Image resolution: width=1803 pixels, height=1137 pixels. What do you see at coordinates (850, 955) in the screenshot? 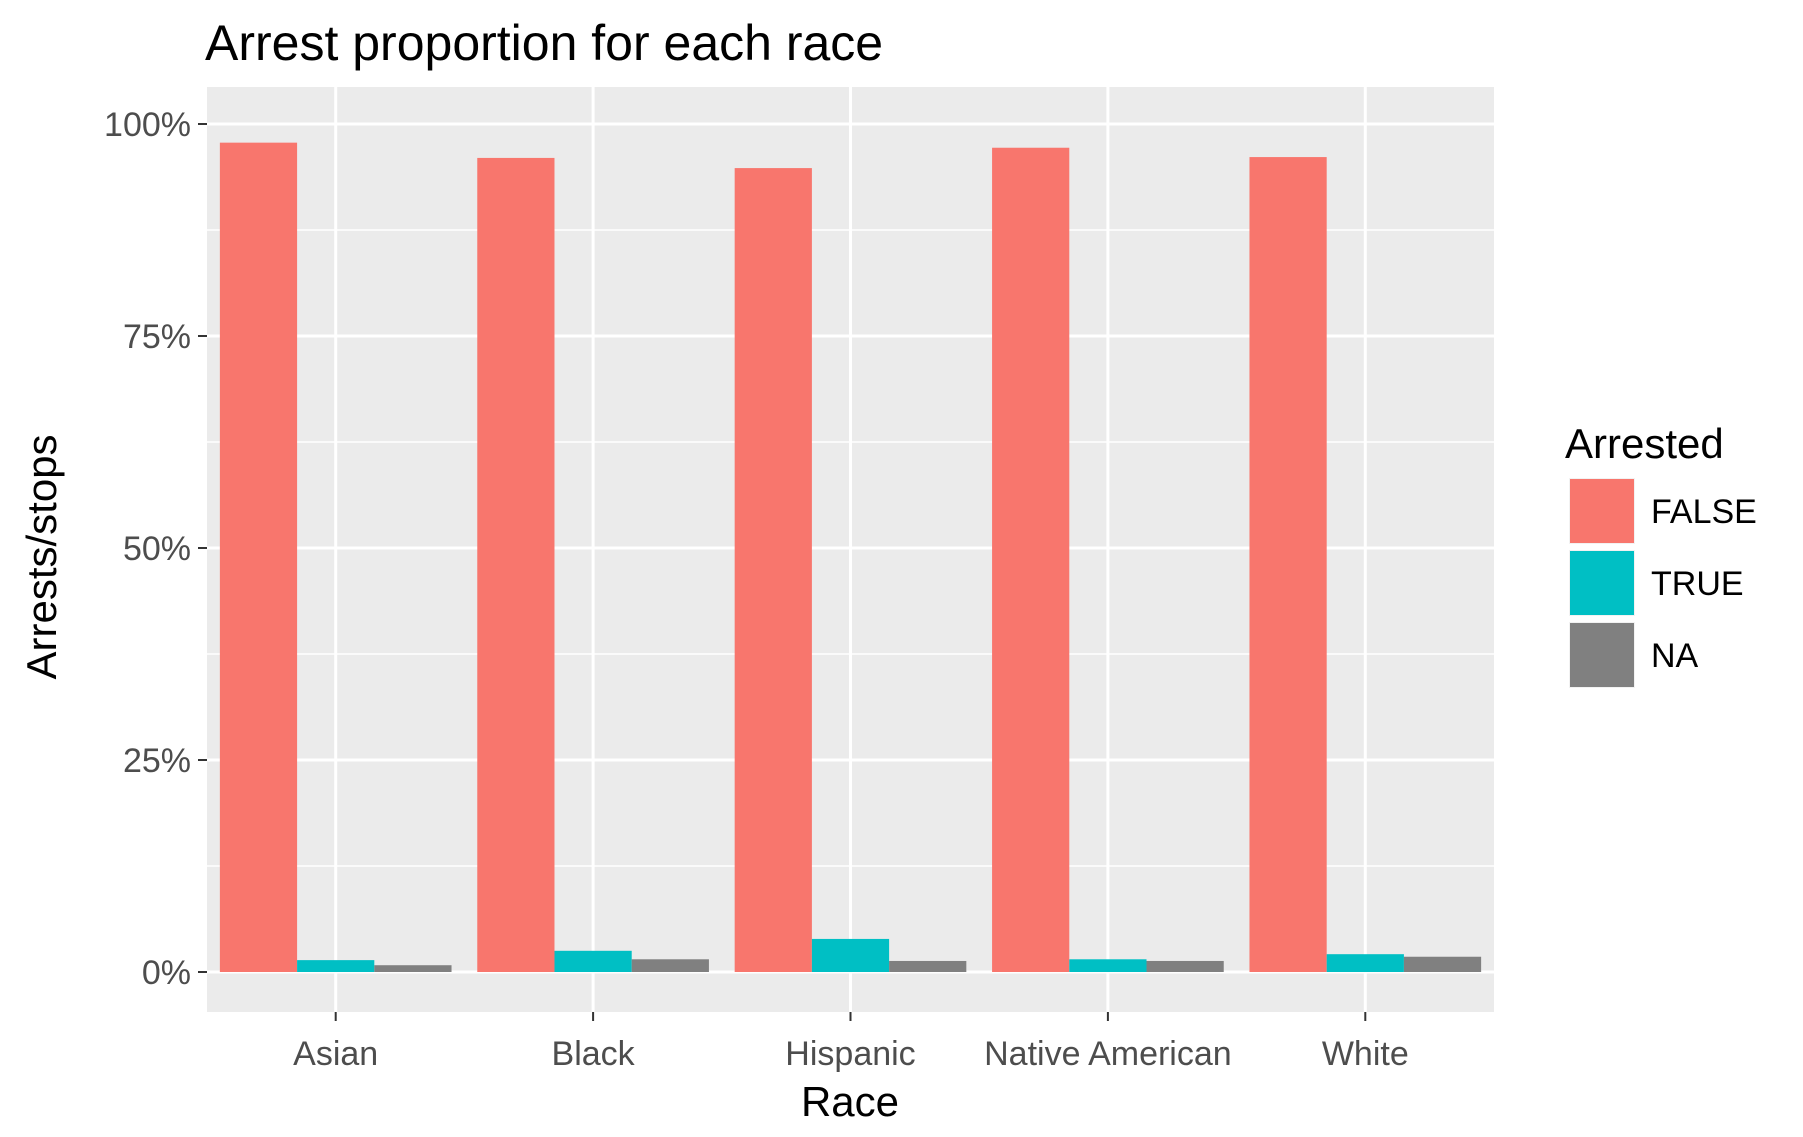
I see `bar-hispanic-true` at bounding box center [850, 955].